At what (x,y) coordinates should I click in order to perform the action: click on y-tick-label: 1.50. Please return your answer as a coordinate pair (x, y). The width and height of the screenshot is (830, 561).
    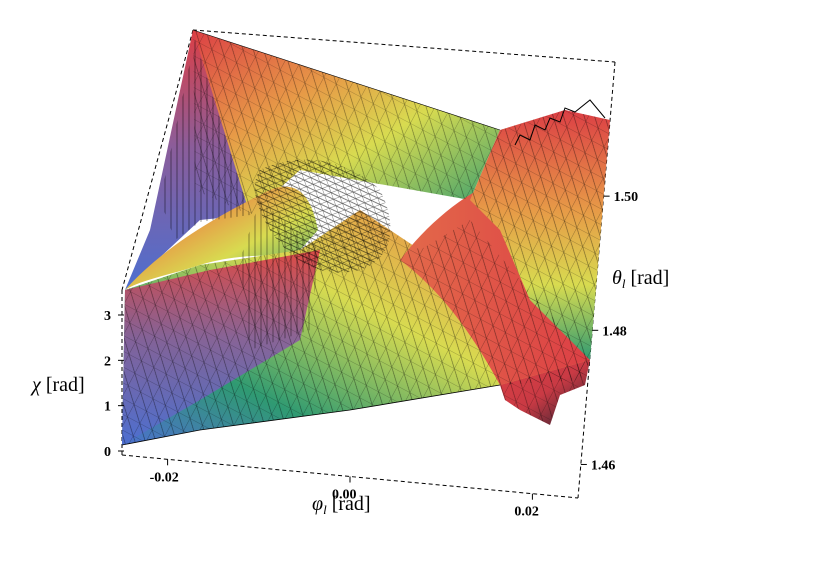
    Looking at the image, I should click on (626, 197).